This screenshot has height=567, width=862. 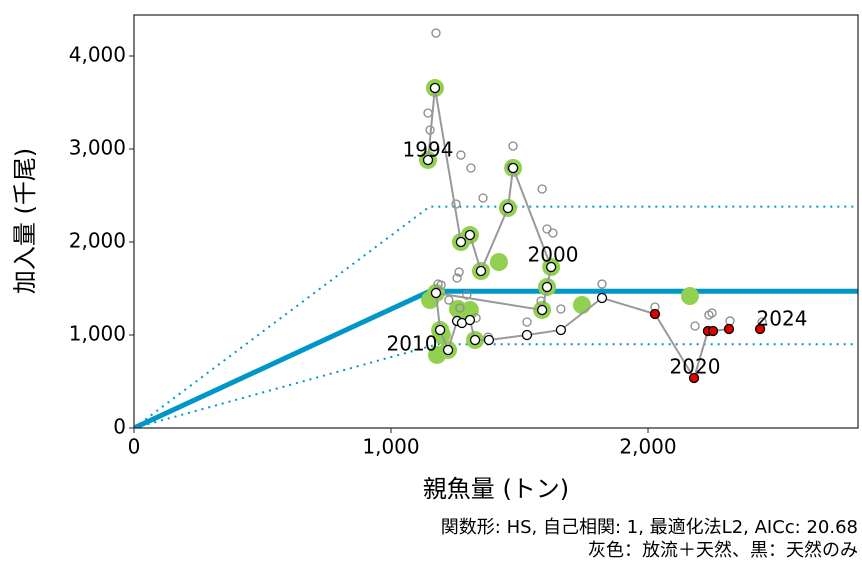 I want to click on y-tick-label: 1,000, so click(x=97, y=334).